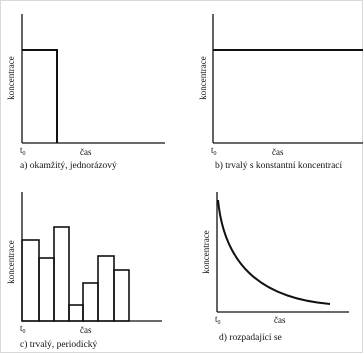 This screenshot has width=364, height=354. What do you see at coordinates (11, 261) in the screenshot?
I see `panel-c-ylabel: koncentrace` at bounding box center [11, 261].